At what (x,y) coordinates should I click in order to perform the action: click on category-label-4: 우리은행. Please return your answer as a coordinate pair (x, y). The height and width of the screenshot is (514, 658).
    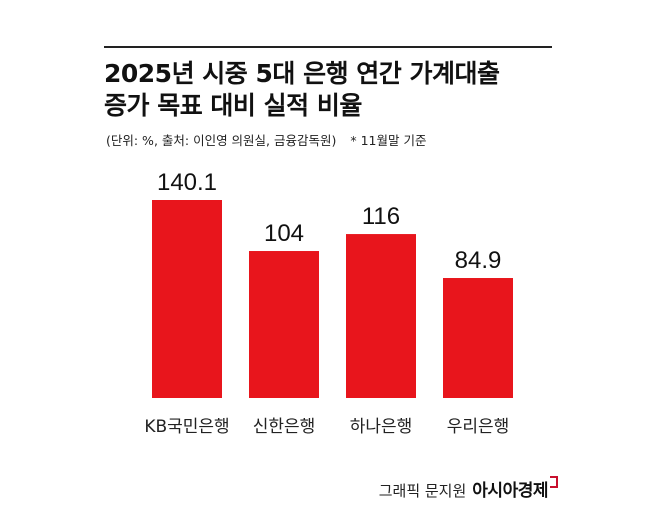
    Looking at the image, I should click on (478, 427).